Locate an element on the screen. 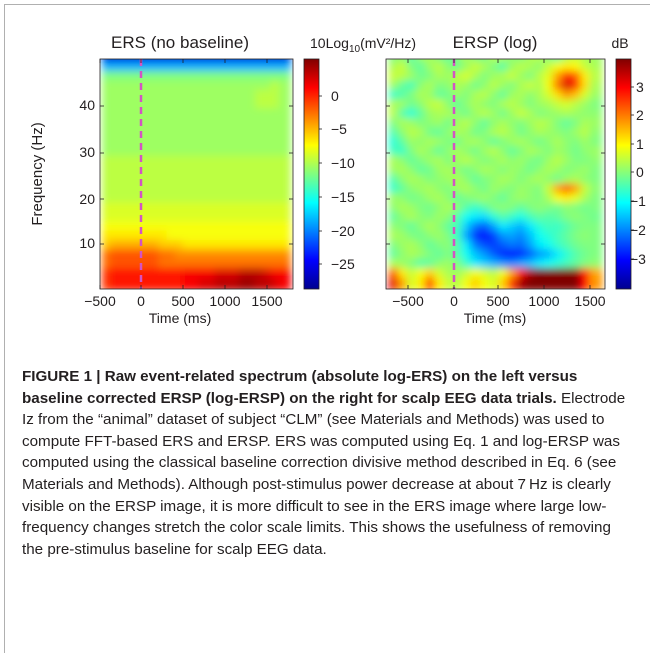 This screenshot has width=653, height=657. panel-a-ytick: 40 is located at coordinates (87, 105).